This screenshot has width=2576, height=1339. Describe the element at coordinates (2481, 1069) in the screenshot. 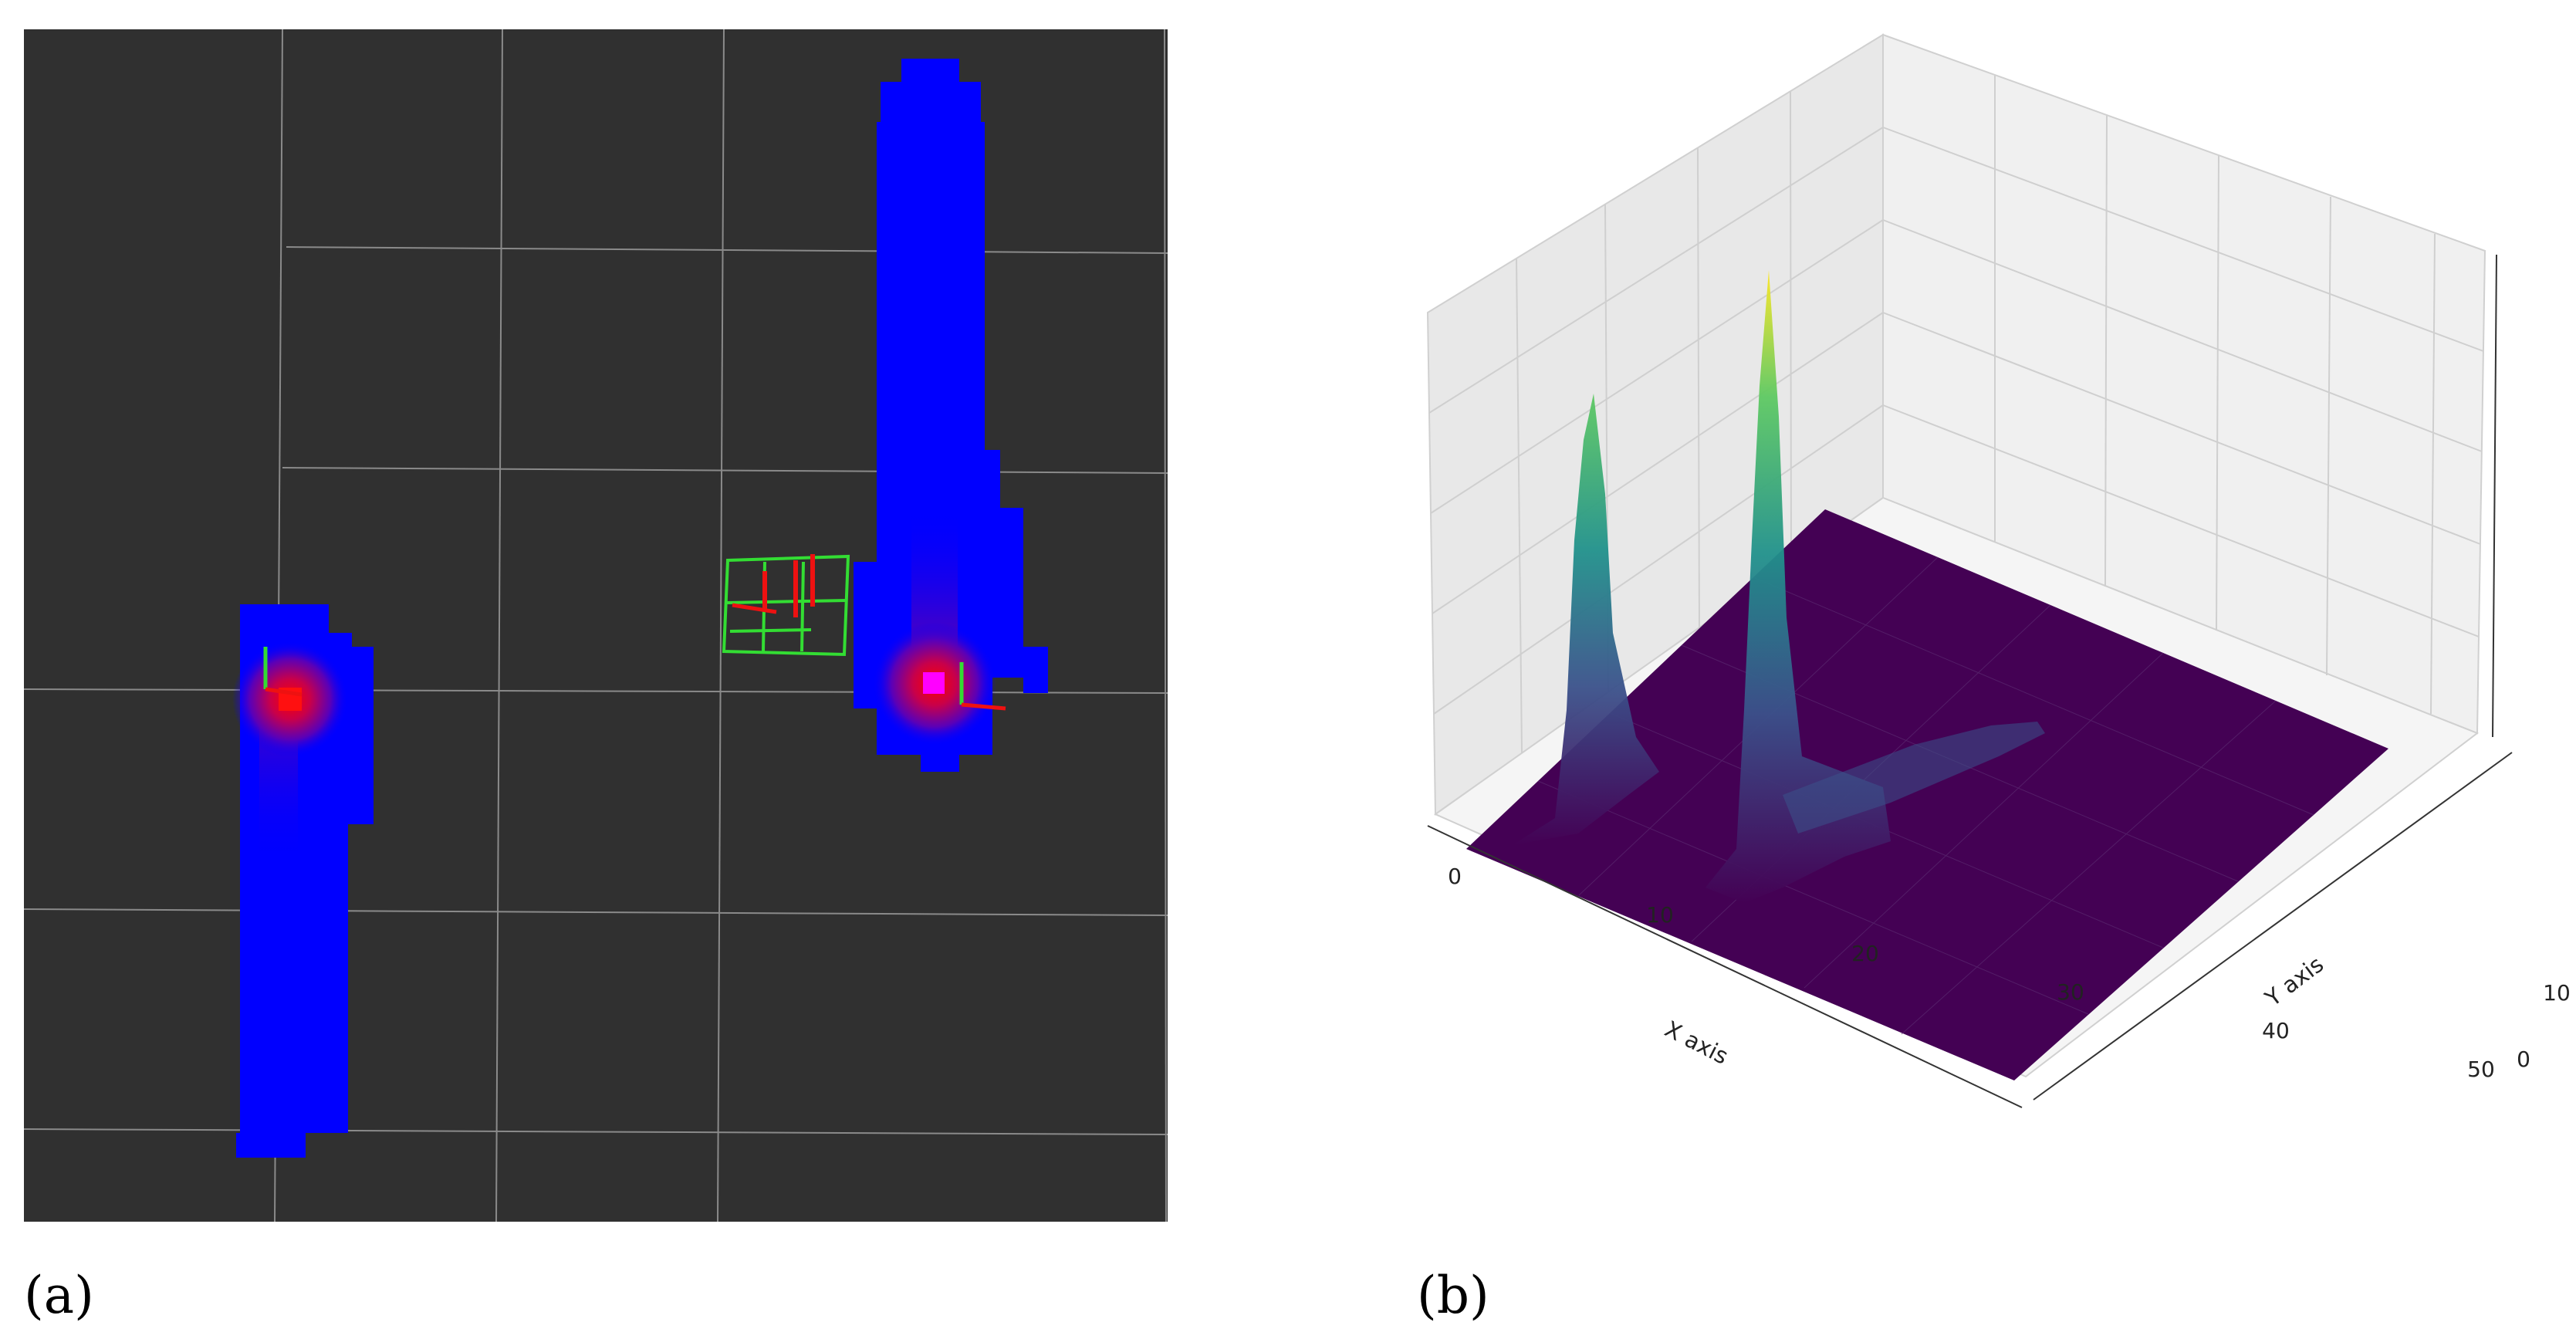

I see `x-tick-50: 50` at that location.